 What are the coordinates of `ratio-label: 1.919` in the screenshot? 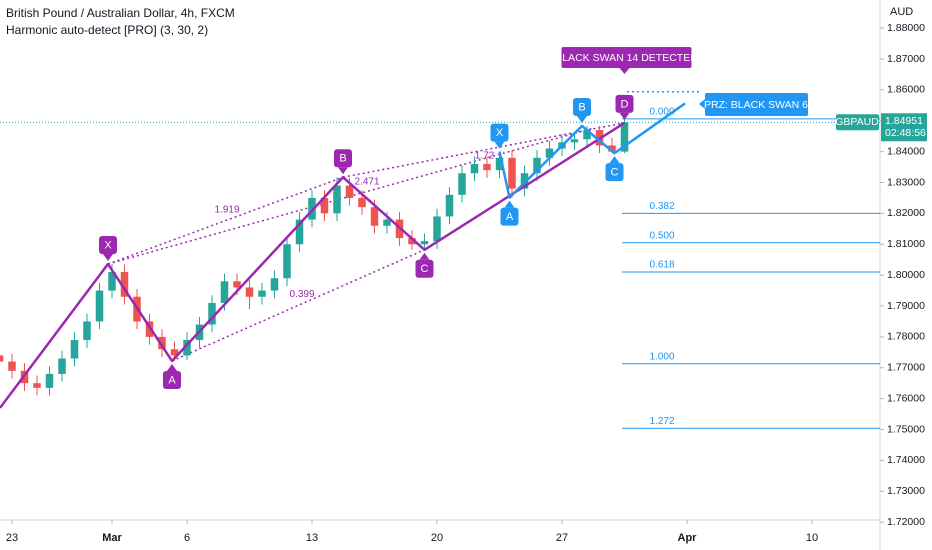 It's located at (226, 209).